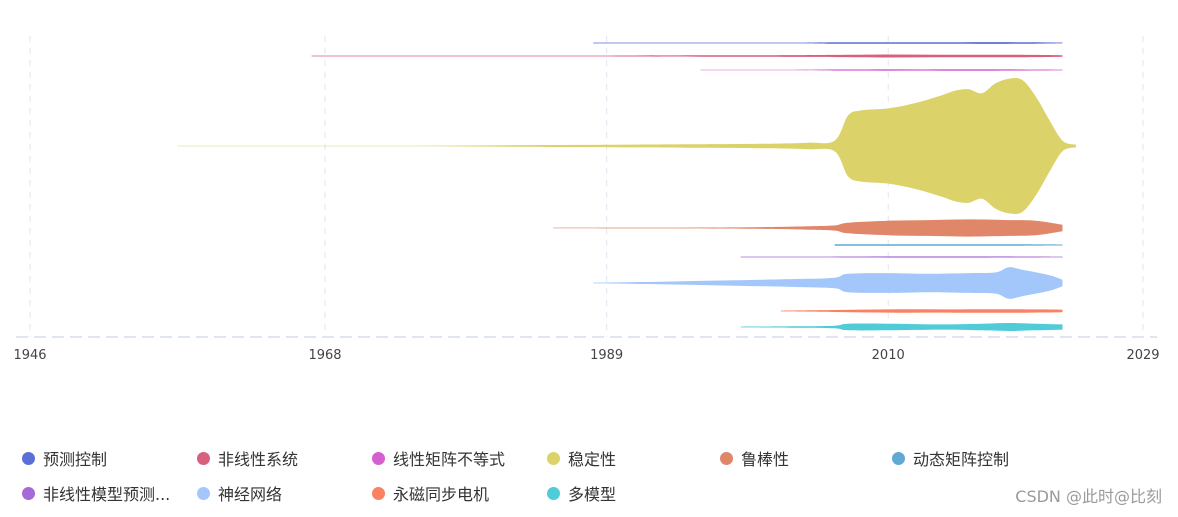 The image size is (1178, 517). I want to click on x-axis: 1946 1968 1989 2010 2029, so click(586, 349).